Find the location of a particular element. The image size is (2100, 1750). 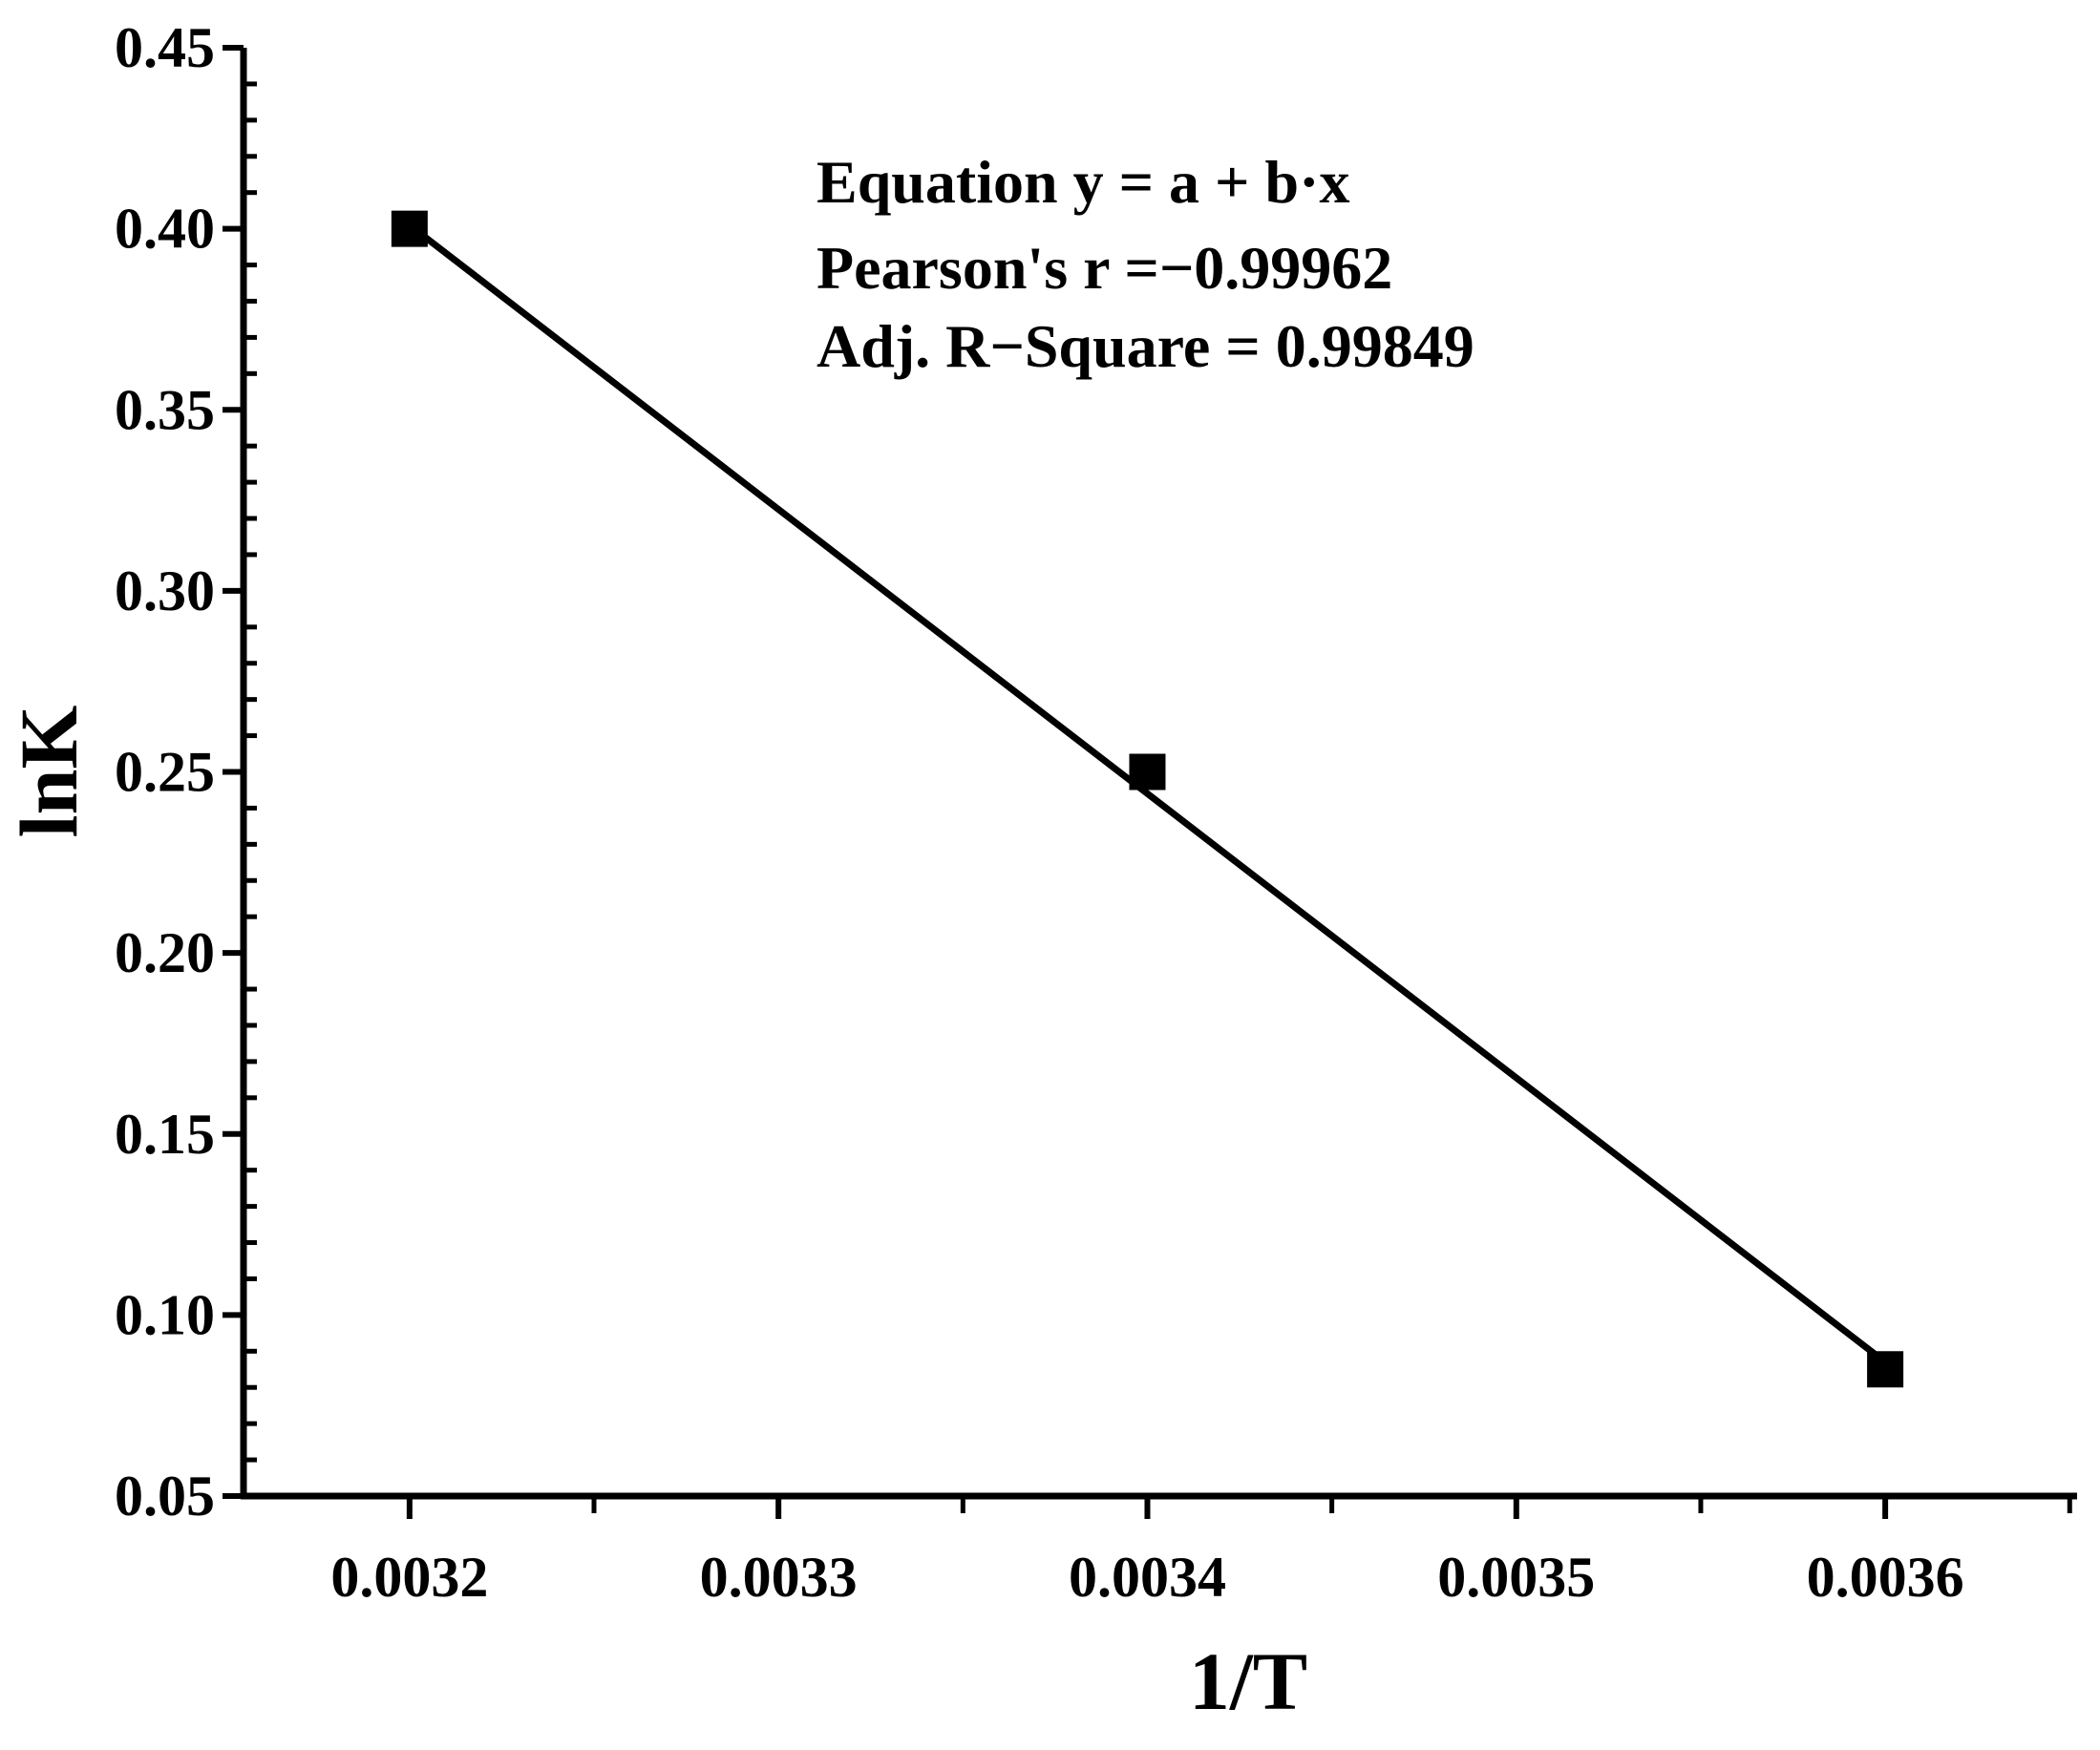

y-tick-label: 0.15 is located at coordinates (165, 1134).